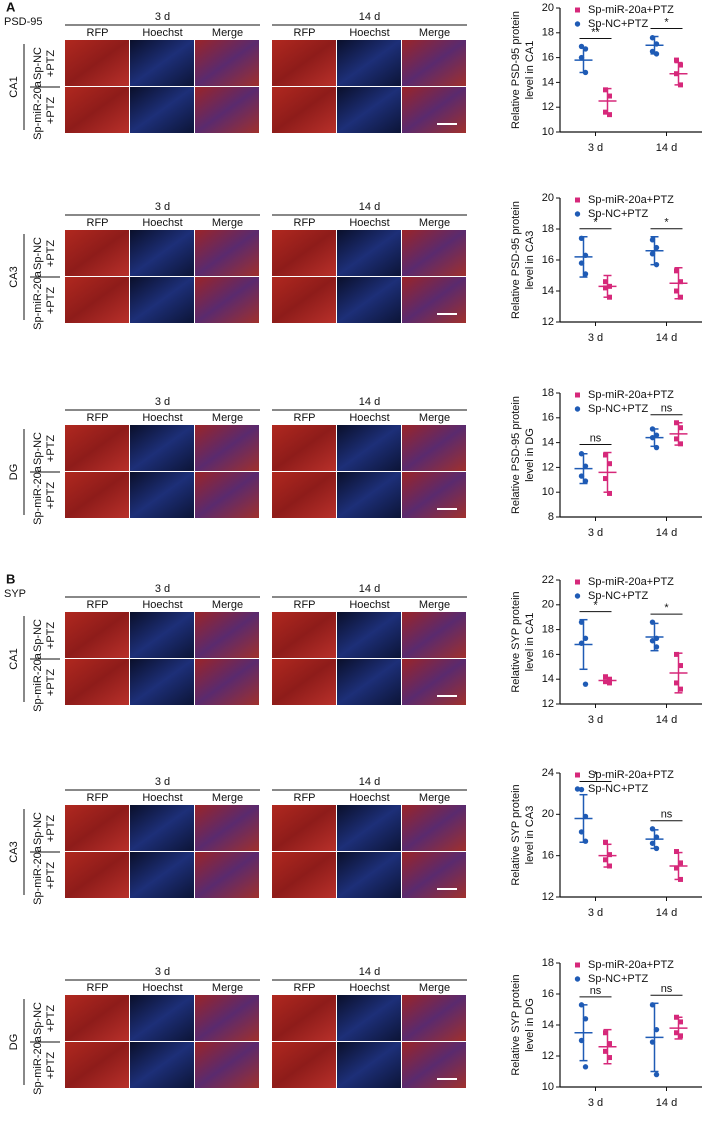  I want to click on y-tick-label: 22, so click(548, 580).